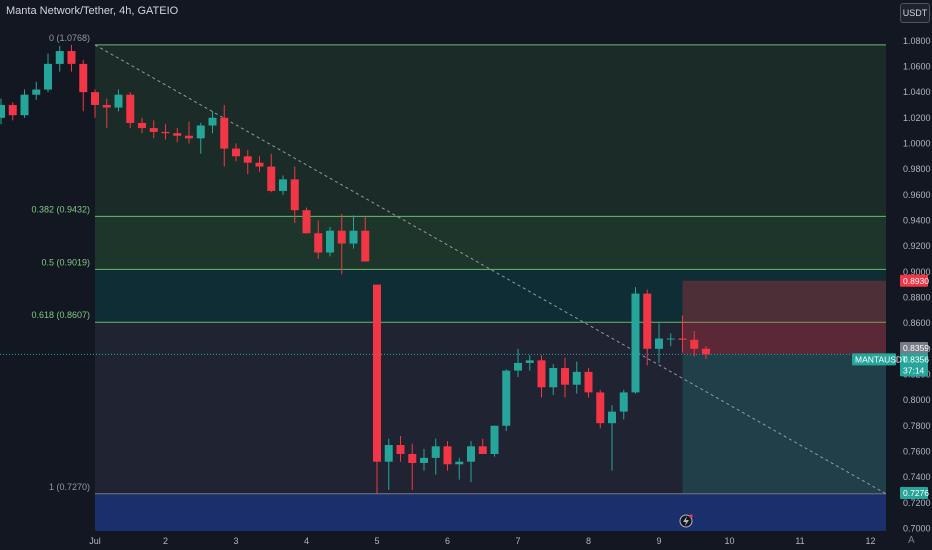  Describe the element at coordinates (917, 323) in the screenshot. I see `price-tick: 0.8600` at that location.